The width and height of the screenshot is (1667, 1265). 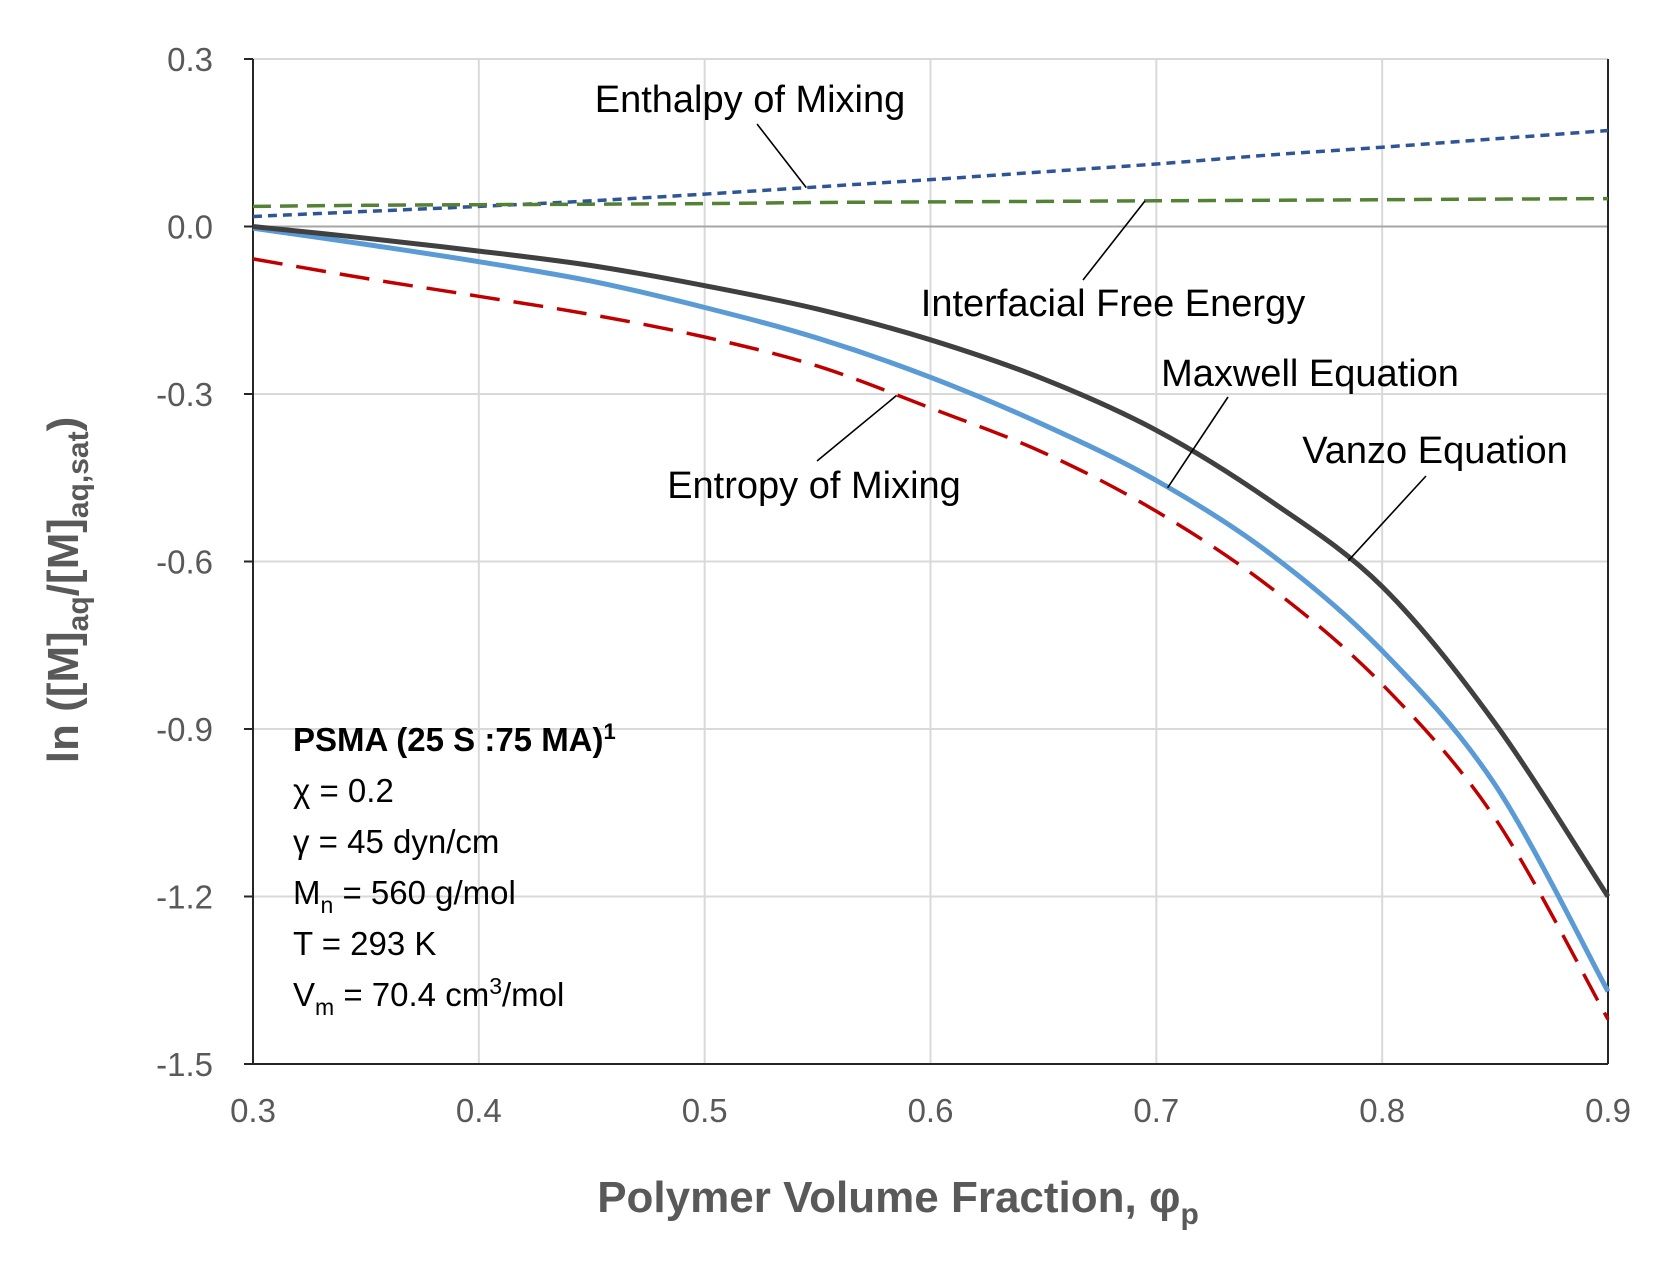 I want to click on y-tick-label-0-0: 0.0, so click(x=190, y=227).